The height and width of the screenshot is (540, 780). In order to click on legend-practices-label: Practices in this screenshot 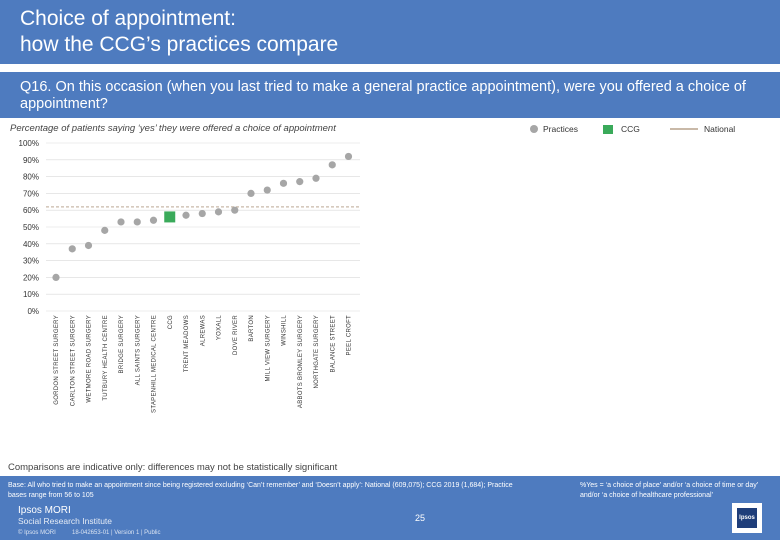, I will do `click(560, 129)`.